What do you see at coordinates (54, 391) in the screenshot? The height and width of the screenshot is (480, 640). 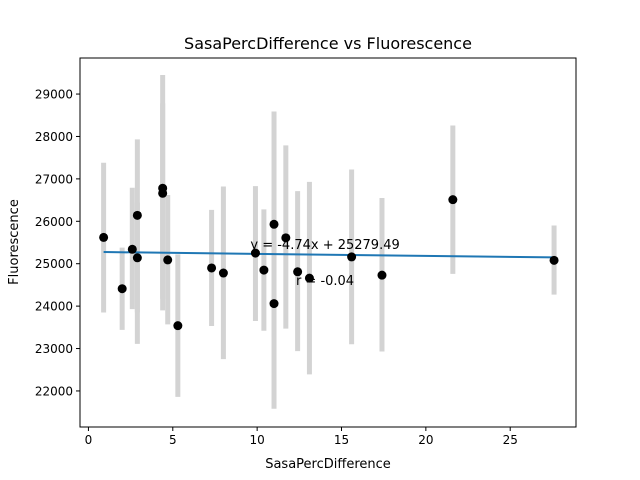 I see `y-tick-label-0: 22000` at bounding box center [54, 391].